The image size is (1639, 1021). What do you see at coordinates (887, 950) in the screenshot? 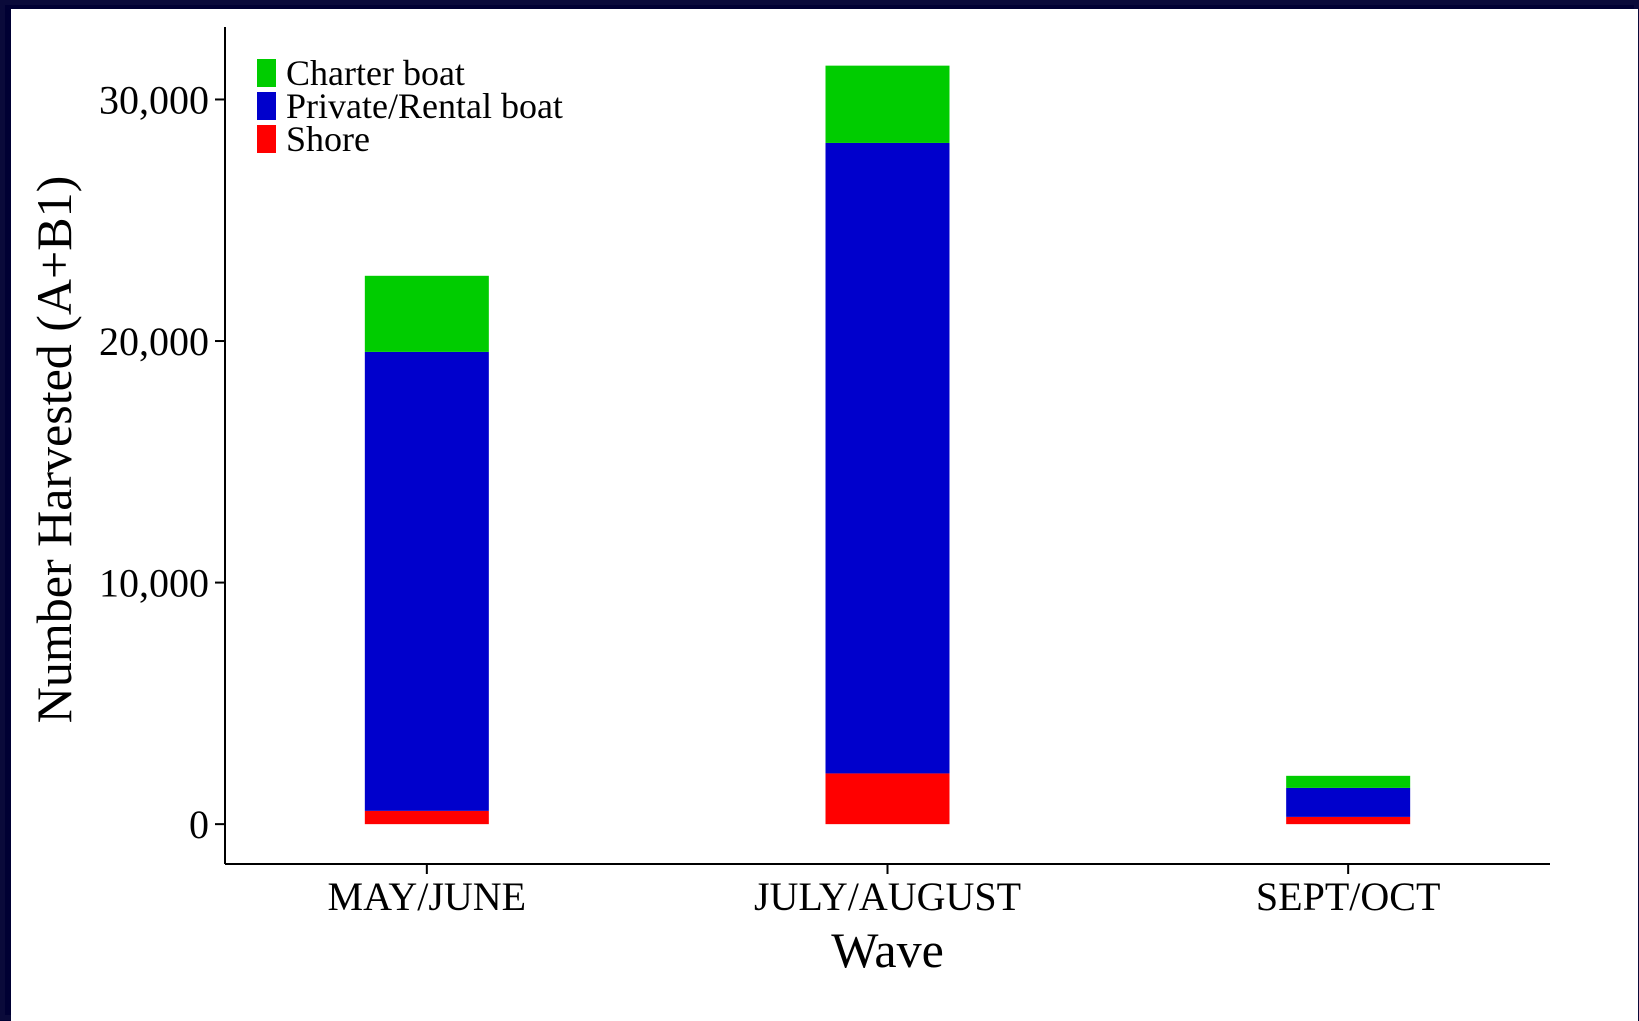
I see `x-axis-title: Wave` at bounding box center [887, 950].